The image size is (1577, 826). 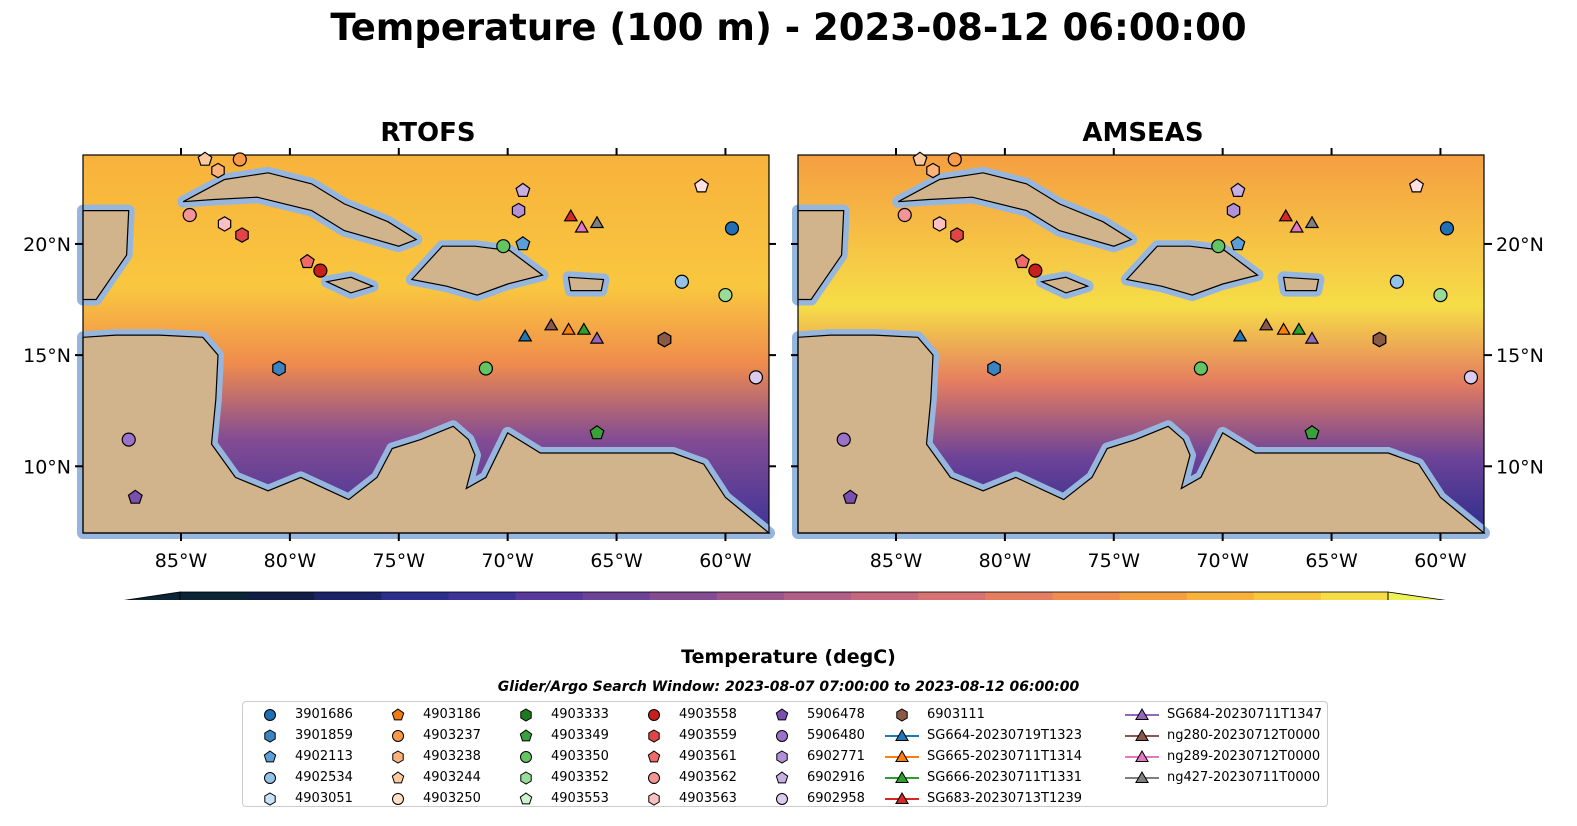 I want to click on legend-item-label: 6902771, so click(x=836, y=756).